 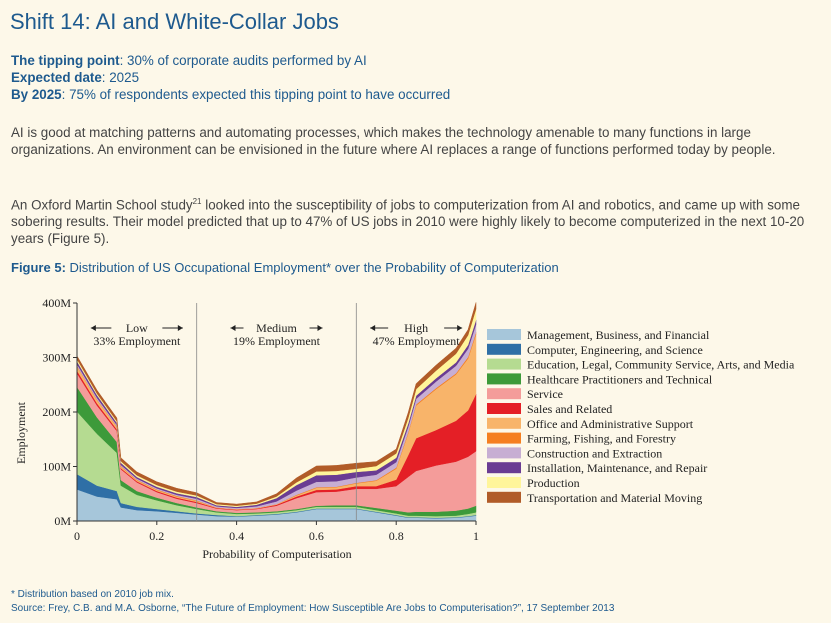 What do you see at coordinates (610, 424) in the screenshot?
I see `legend-label: Office and Administrative Support` at bounding box center [610, 424].